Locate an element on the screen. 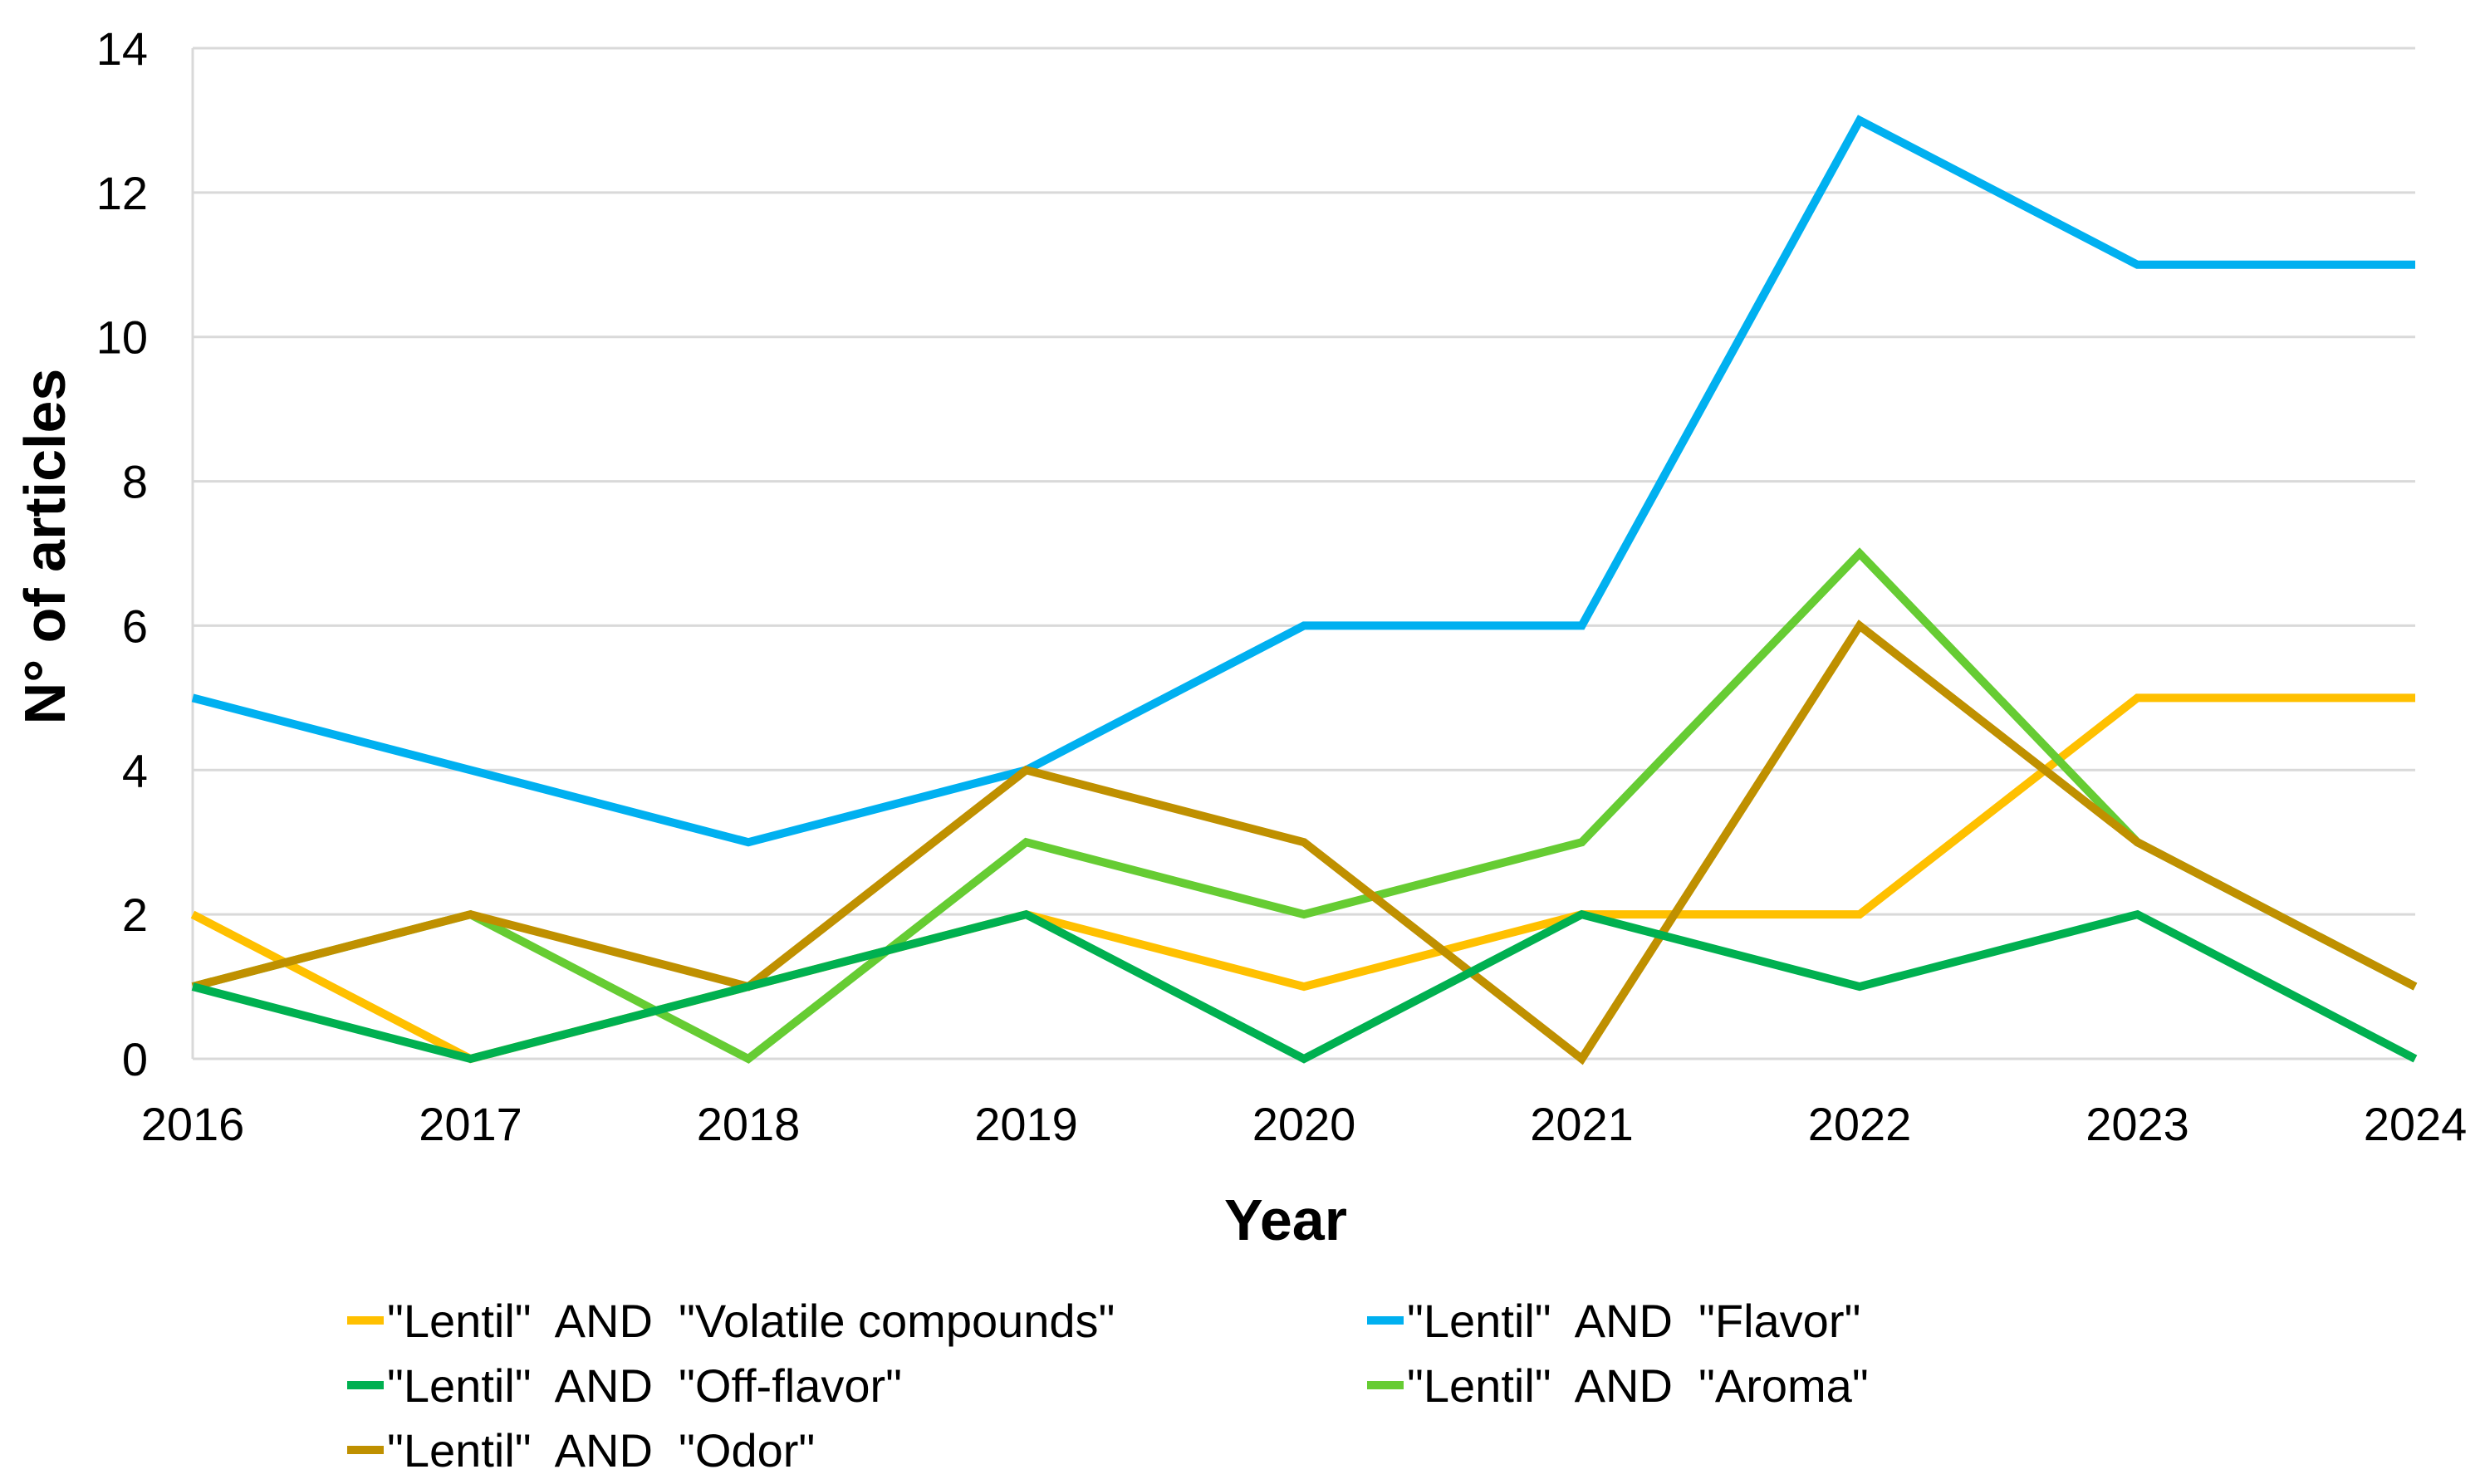  x-tick-label: 2016 is located at coordinates (193, 1124).